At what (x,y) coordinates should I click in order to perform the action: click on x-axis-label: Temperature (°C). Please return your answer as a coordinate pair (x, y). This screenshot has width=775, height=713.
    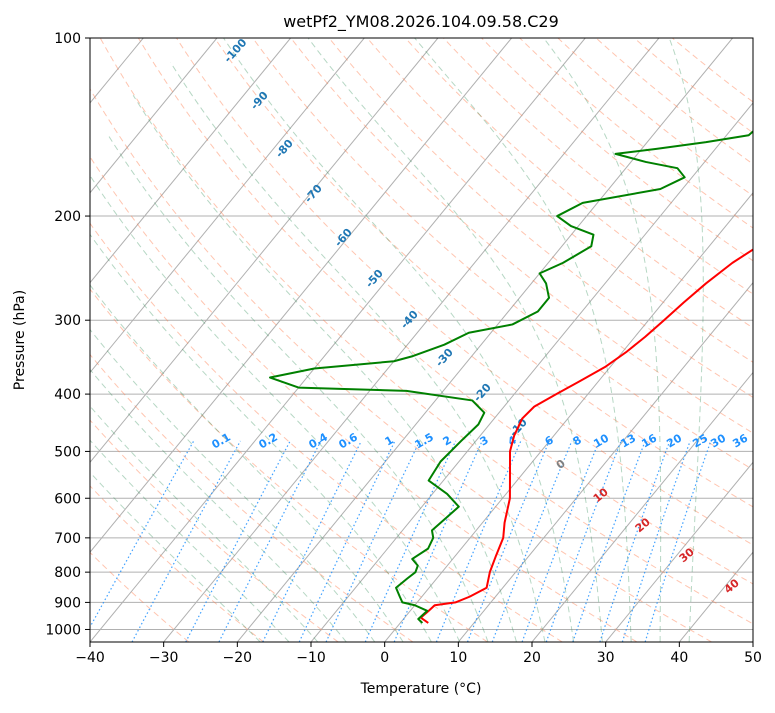
    Looking at the image, I should click on (421, 689).